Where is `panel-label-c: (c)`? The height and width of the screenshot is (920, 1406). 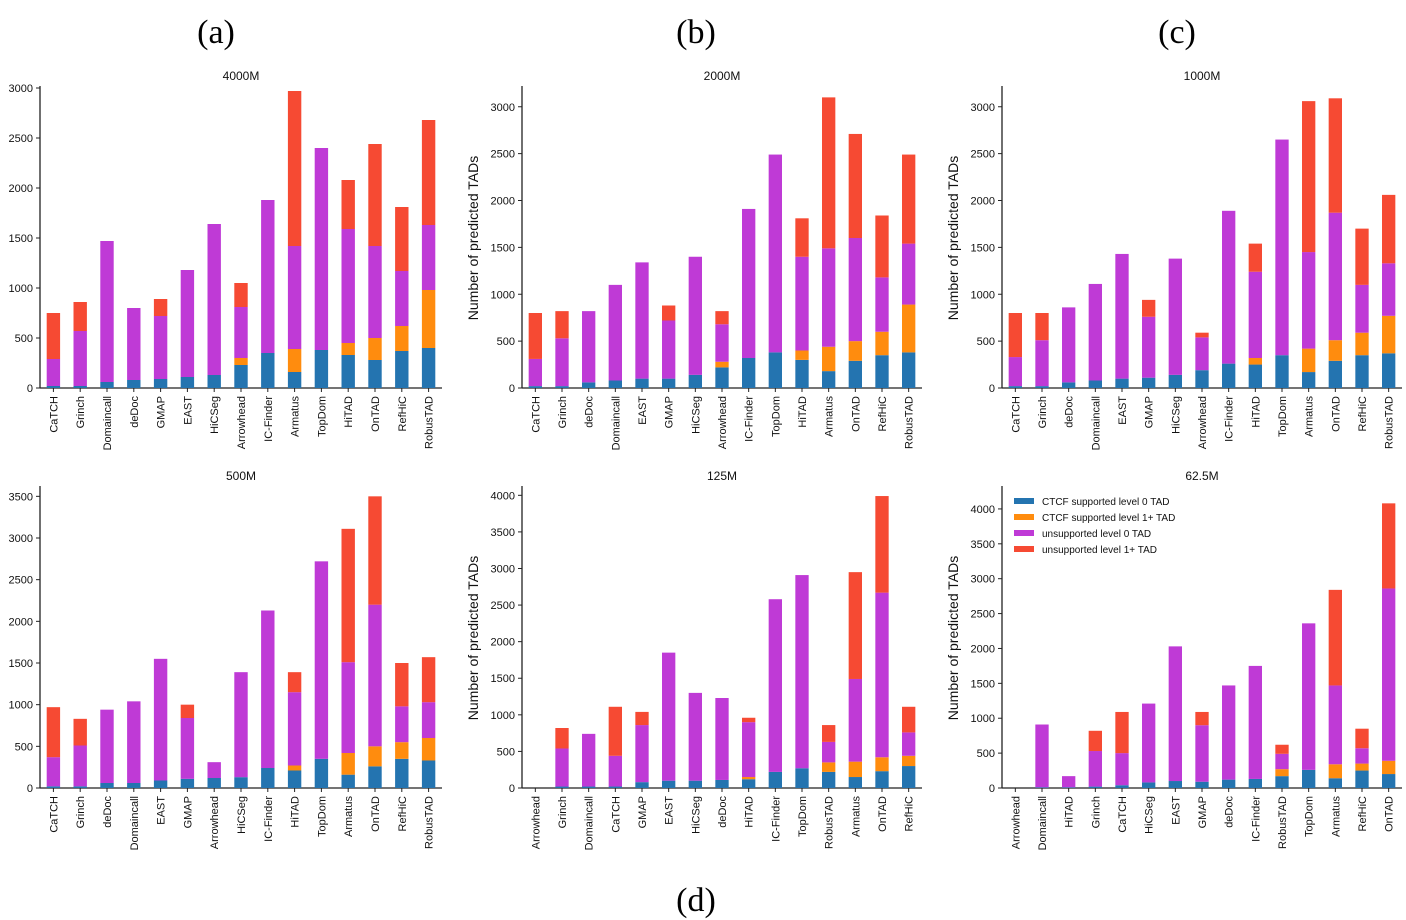 panel-label-c: (c) is located at coordinates (1177, 32).